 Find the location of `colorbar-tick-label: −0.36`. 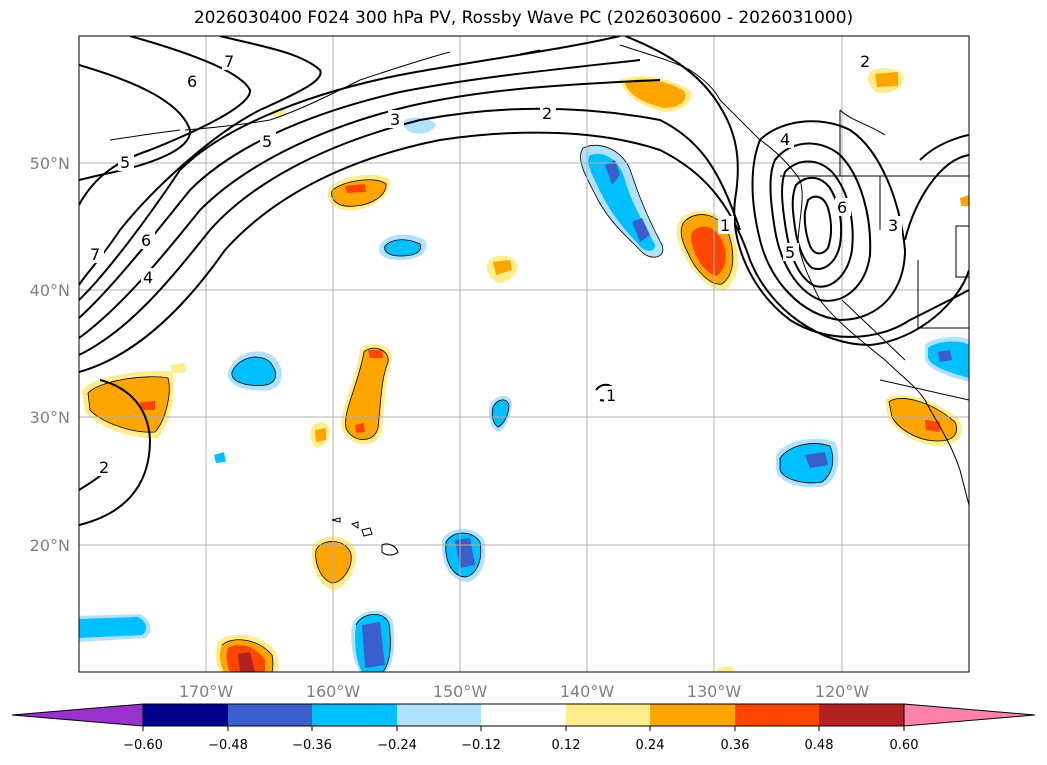

colorbar-tick-label: −0.36 is located at coordinates (312, 745).